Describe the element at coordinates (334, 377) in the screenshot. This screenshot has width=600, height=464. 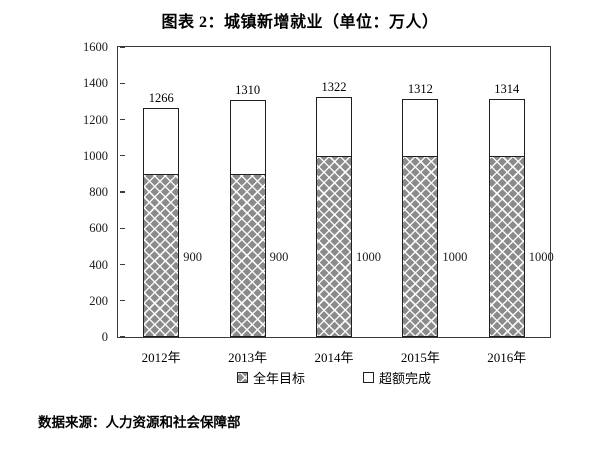
I see `legend: 全年目标 超额完成` at that location.